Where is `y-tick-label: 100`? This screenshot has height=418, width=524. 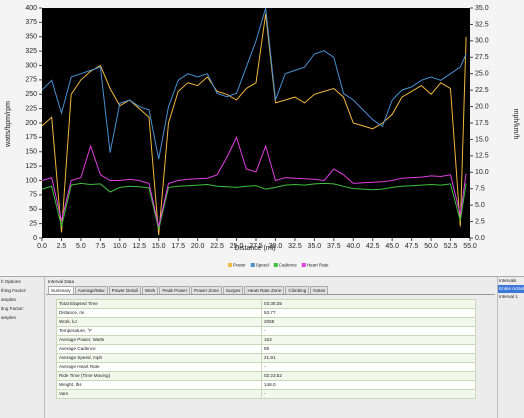 y-tick-label: 100 is located at coordinates (31, 180).